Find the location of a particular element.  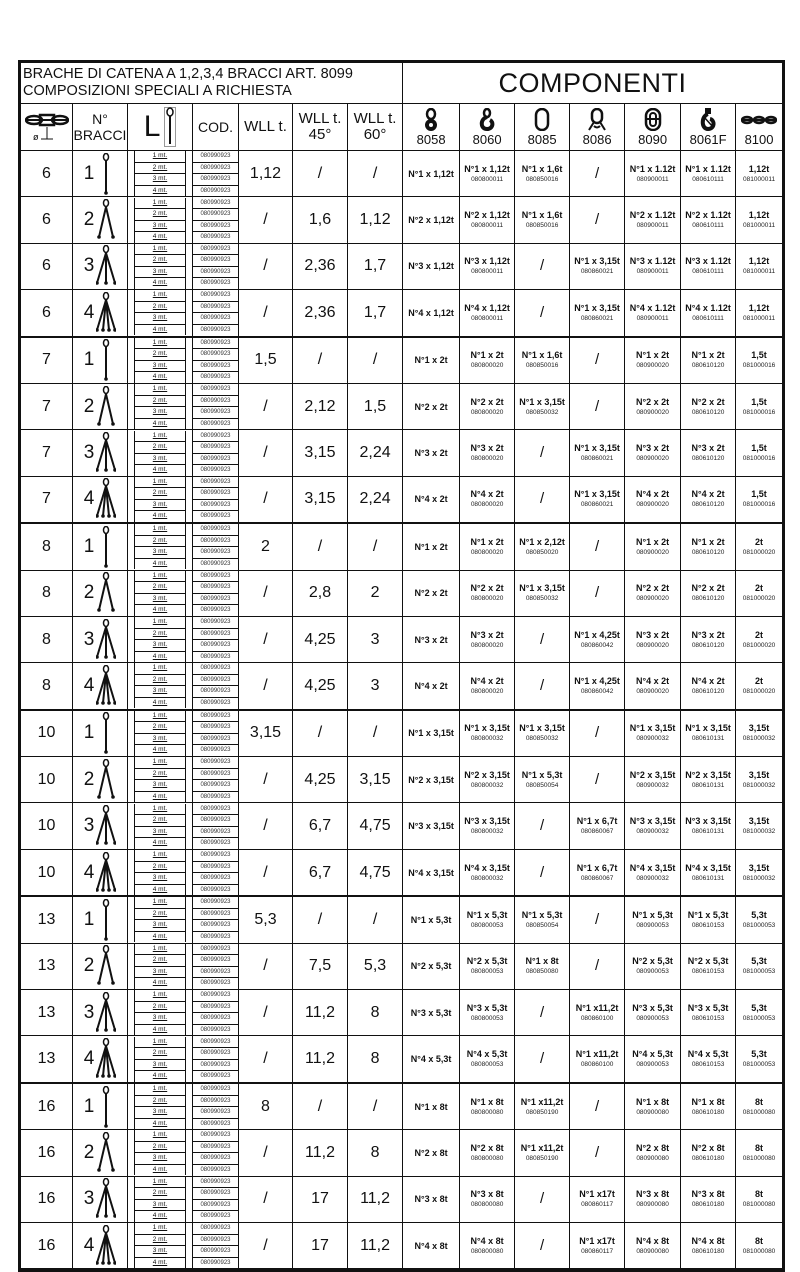

component-spec: N°1 x 8t is located at coordinates (431, 1106).